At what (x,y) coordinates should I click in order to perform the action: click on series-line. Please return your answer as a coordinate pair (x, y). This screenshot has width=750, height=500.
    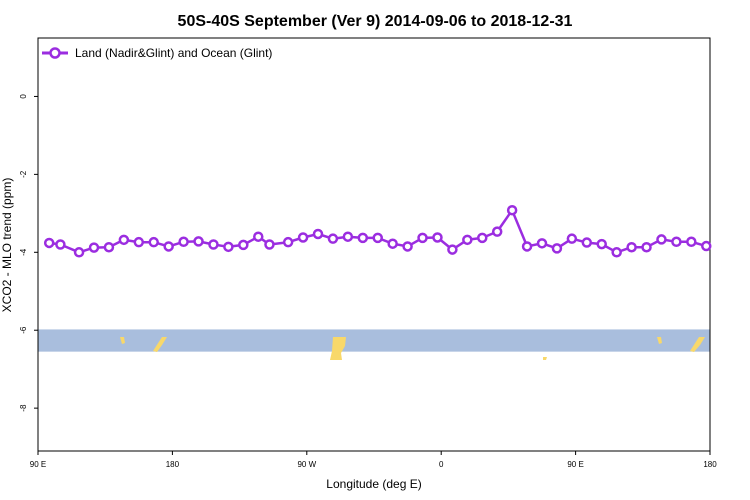
    Looking at the image, I should click on (378, 231).